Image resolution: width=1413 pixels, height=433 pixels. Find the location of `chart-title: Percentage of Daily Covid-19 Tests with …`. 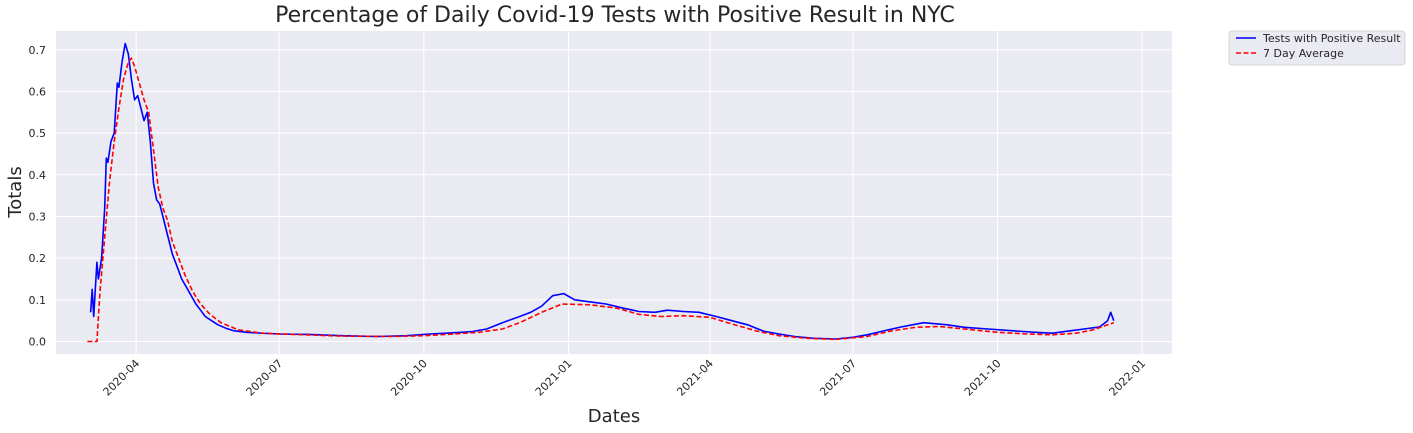

chart-title: Percentage of Daily Covid-19 Tests with … is located at coordinates (615, 15).